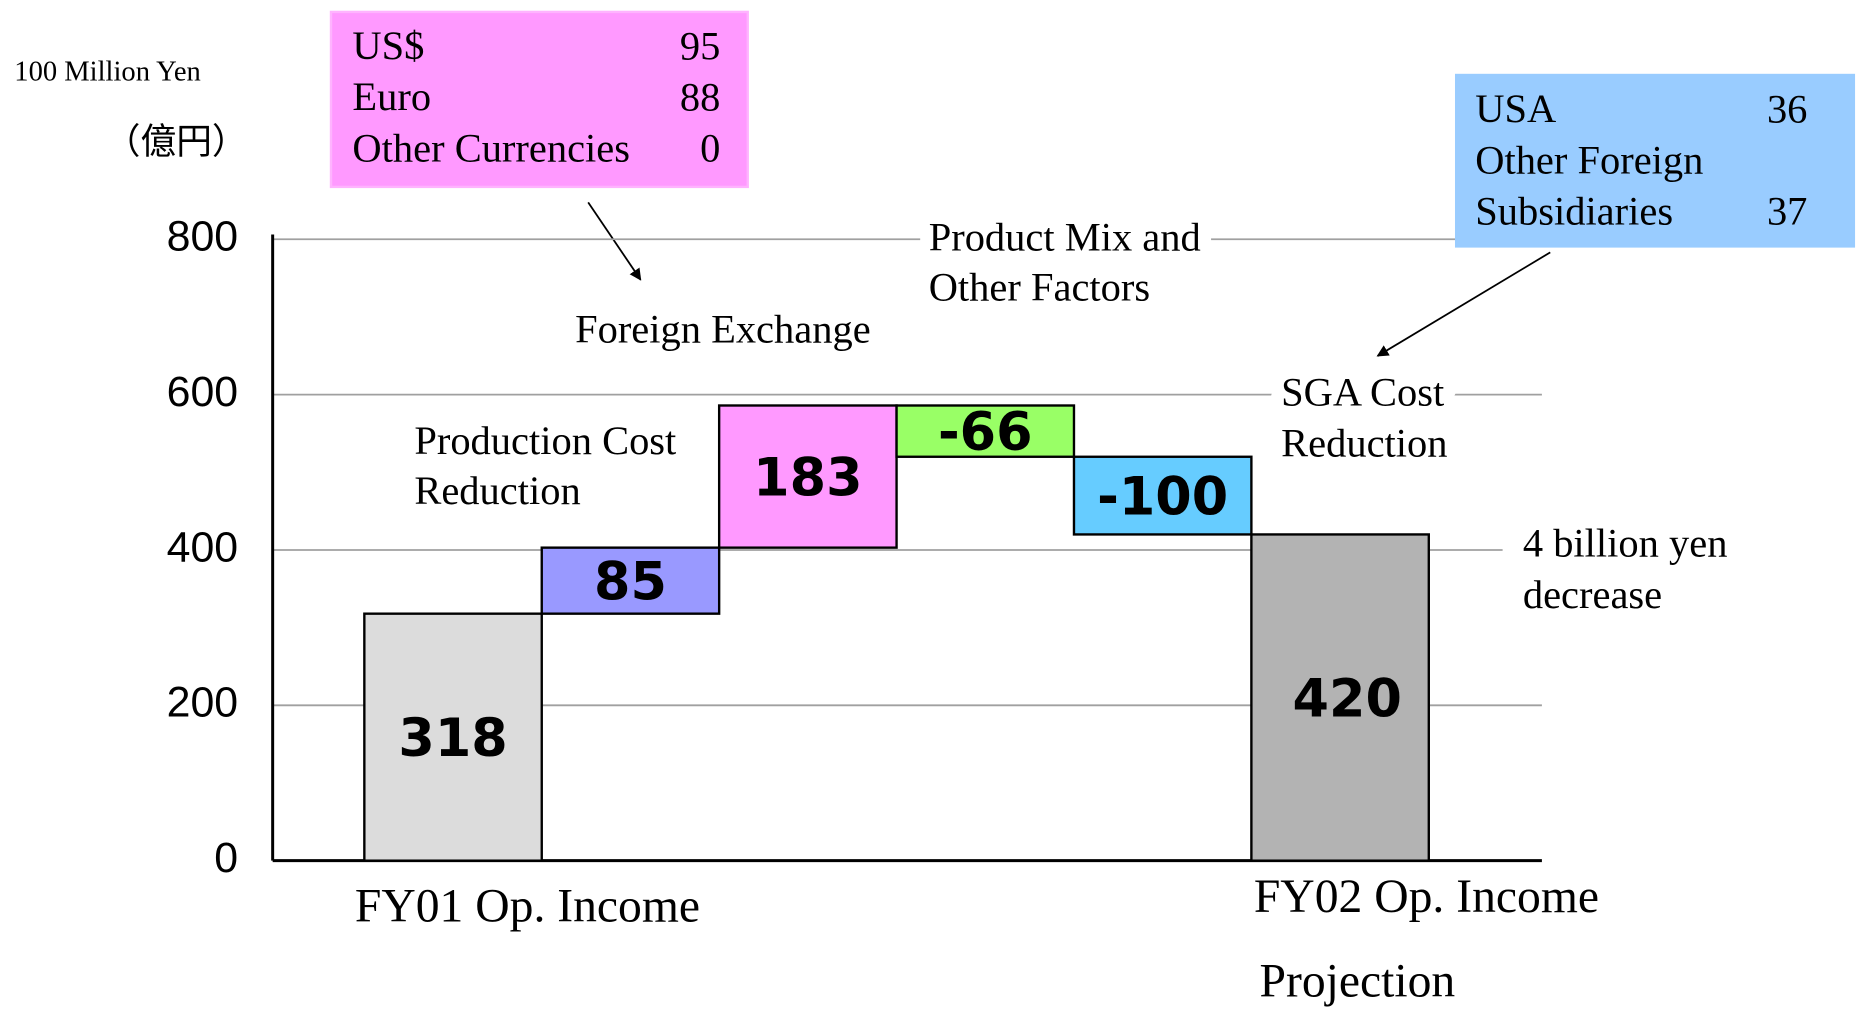  What do you see at coordinates (202, 703) in the screenshot?
I see `y-tick-label: 200` at bounding box center [202, 703].